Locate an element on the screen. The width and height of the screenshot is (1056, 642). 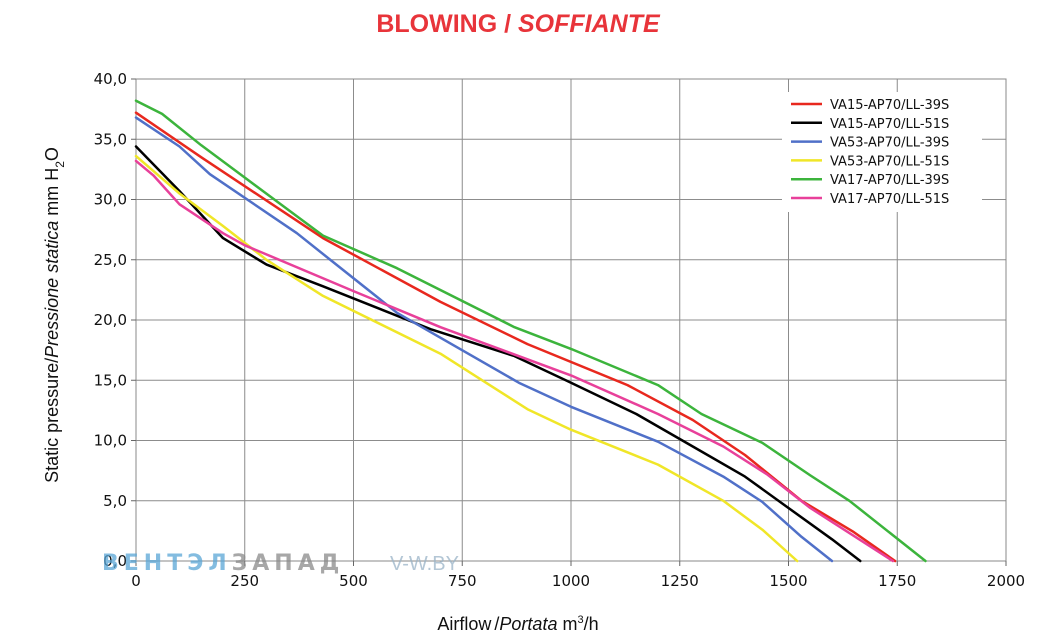
watermark-logo: ВЕНТЭЛЗАПАД is located at coordinates (223, 563).